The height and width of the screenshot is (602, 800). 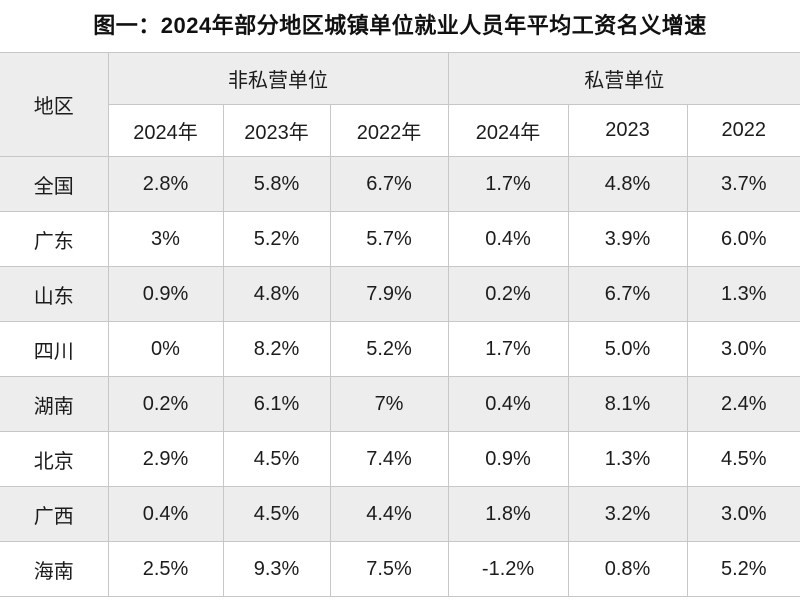 What do you see at coordinates (276, 349) in the screenshot?
I see `value-cell: 8.2%` at bounding box center [276, 349].